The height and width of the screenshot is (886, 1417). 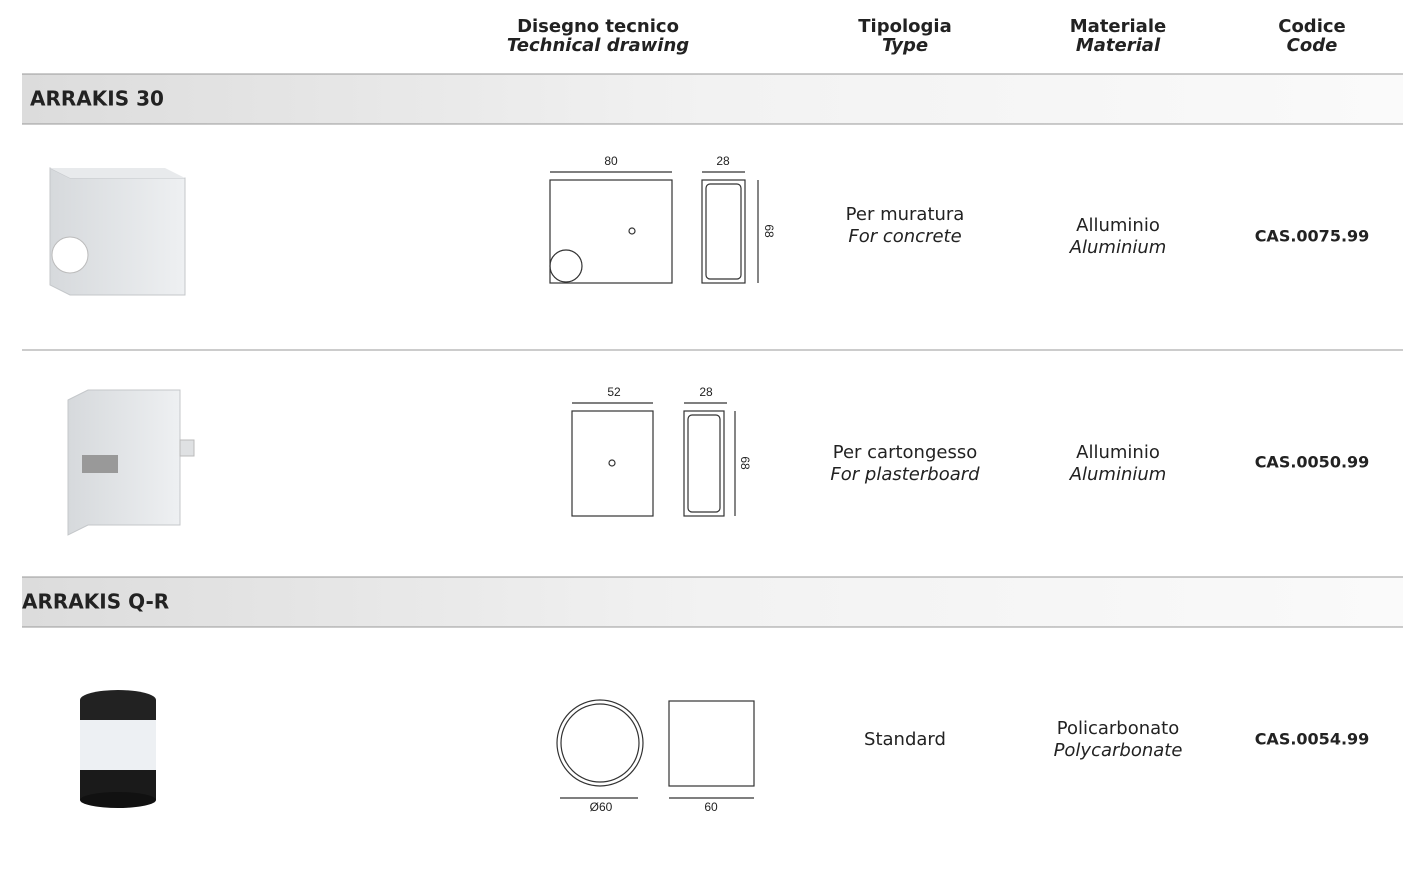 What do you see at coordinates (904, 236) in the screenshot?
I see `type-en: For concrete` at bounding box center [904, 236].